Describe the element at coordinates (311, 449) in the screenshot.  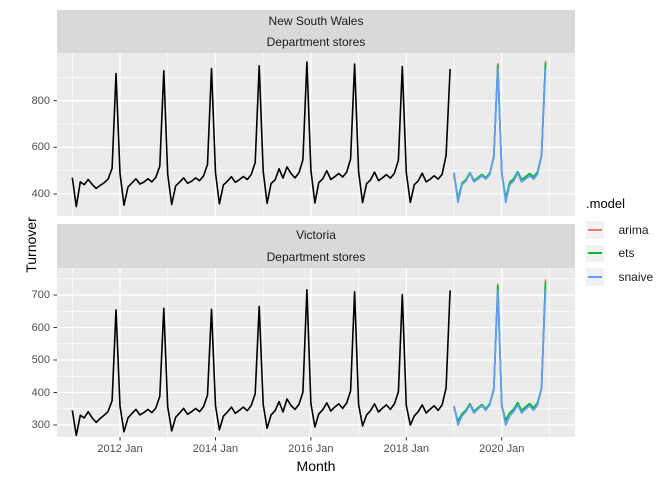
I see `x-tick-label: 2016 Jan` at that location.